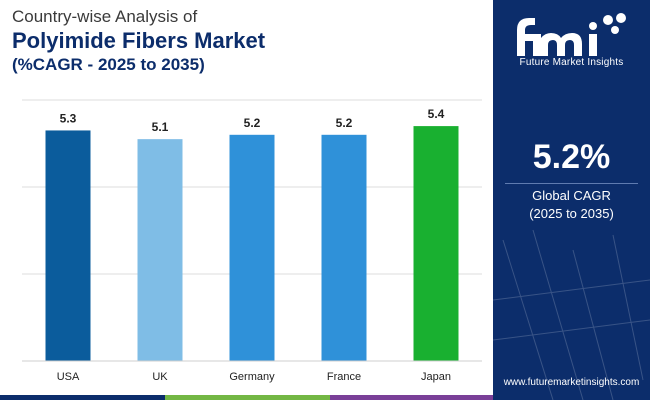 The height and width of the screenshot is (400, 650). I want to click on x-tick-label-japan: Japan, so click(436, 377).